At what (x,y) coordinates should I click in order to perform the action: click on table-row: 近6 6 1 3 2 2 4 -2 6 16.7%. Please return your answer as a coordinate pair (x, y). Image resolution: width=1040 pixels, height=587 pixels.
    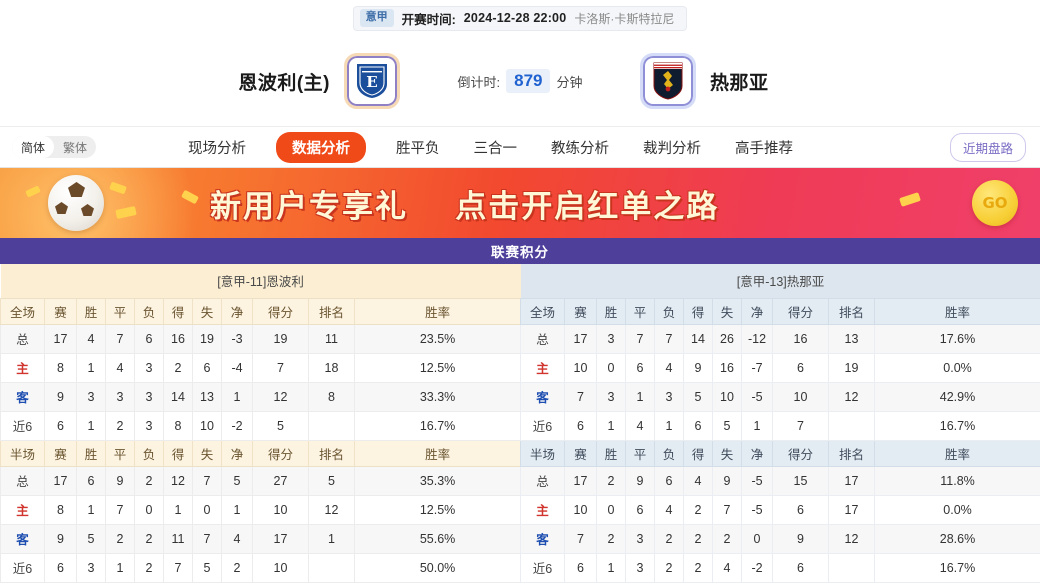
    Looking at the image, I should click on (780, 567).